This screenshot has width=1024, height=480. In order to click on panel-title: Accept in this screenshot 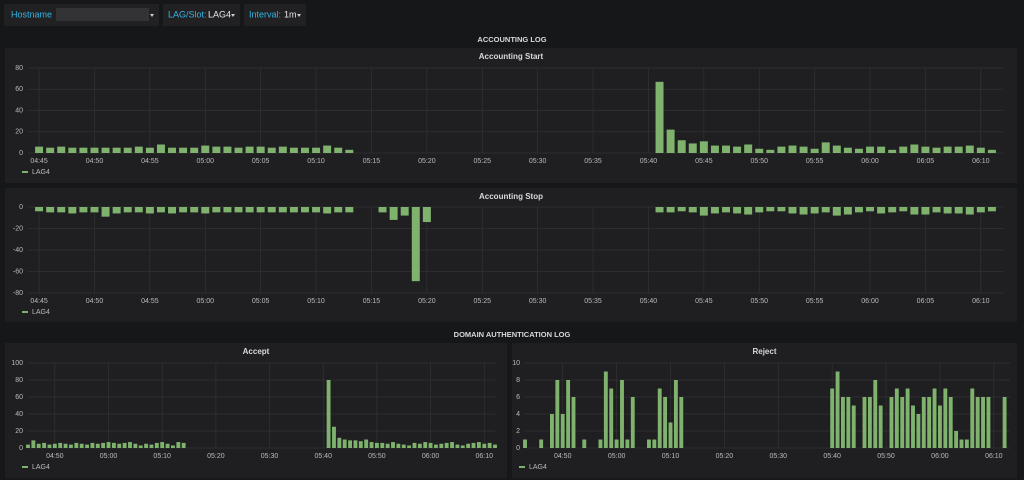, I will do `click(256, 351)`.